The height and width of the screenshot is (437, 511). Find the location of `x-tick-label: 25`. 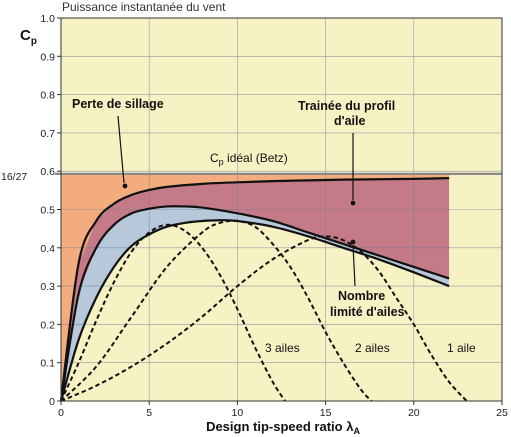

x-tick-label: 25 is located at coordinates (502, 413).